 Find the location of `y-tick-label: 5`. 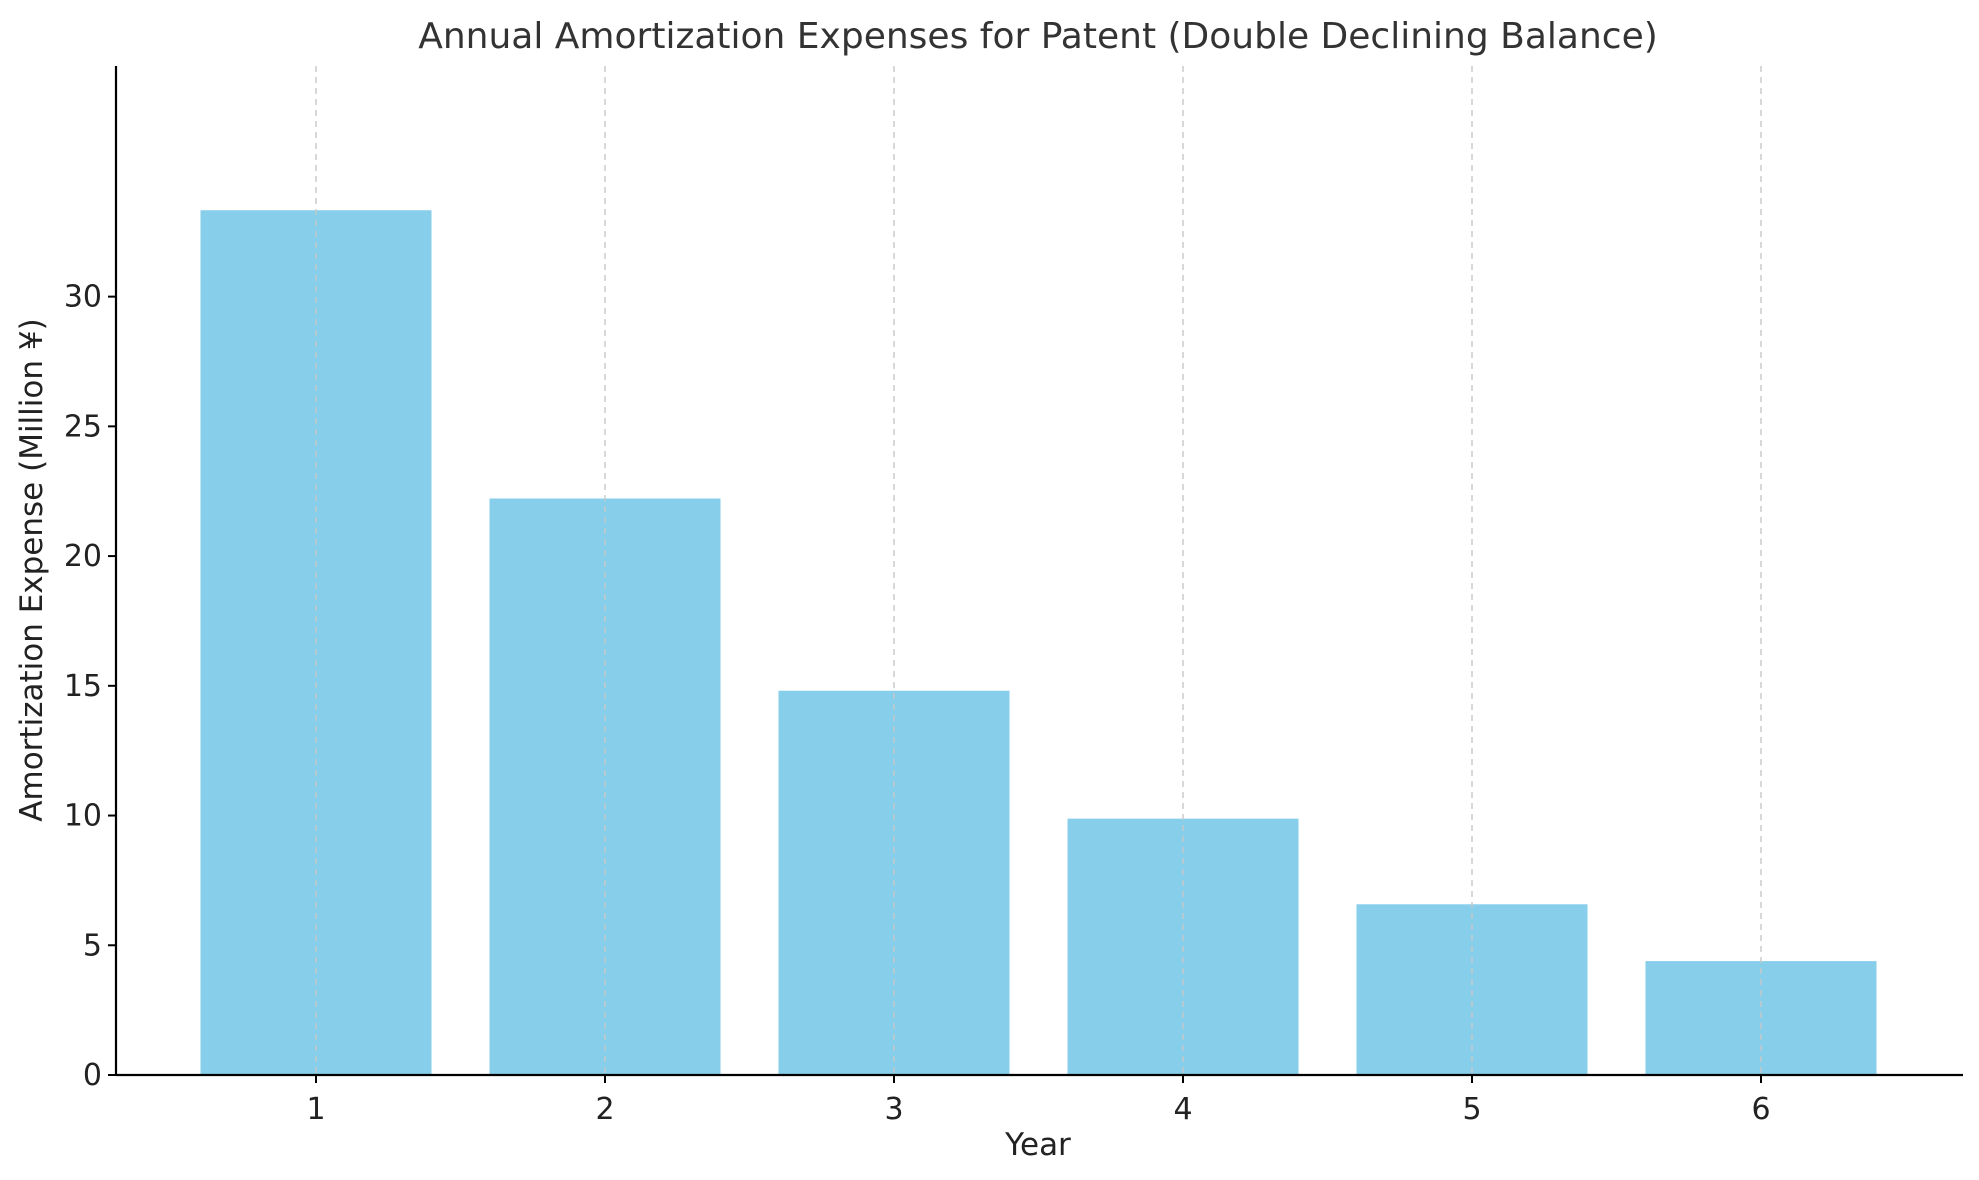

y-tick-label: 5 is located at coordinates (92, 945).